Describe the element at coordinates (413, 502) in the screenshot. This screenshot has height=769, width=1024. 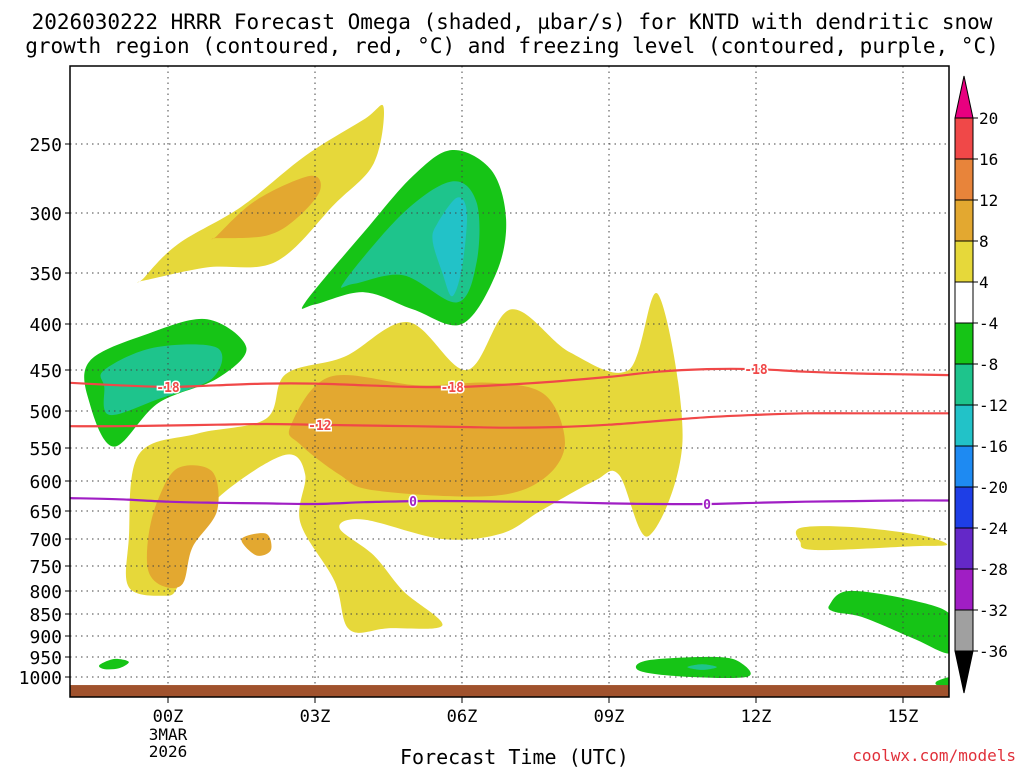
I see `contour-label-2-0: 0` at that location.